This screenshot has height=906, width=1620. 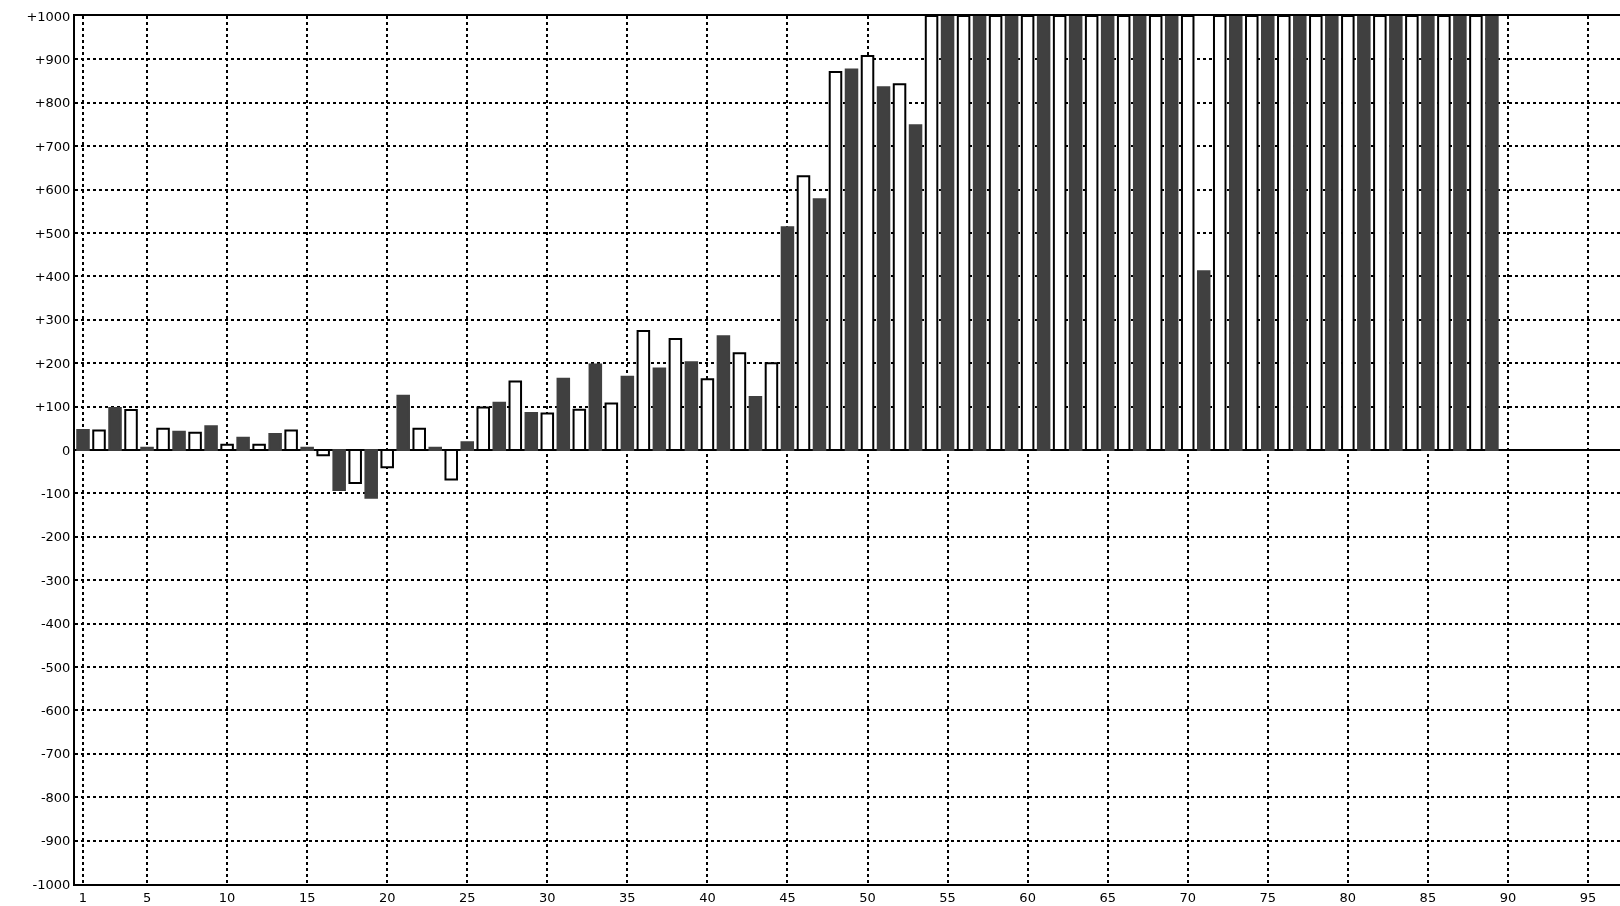 What do you see at coordinates (52, 320) in the screenshot?
I see `y-tick-label: +300` at bounding box center [52, 320].